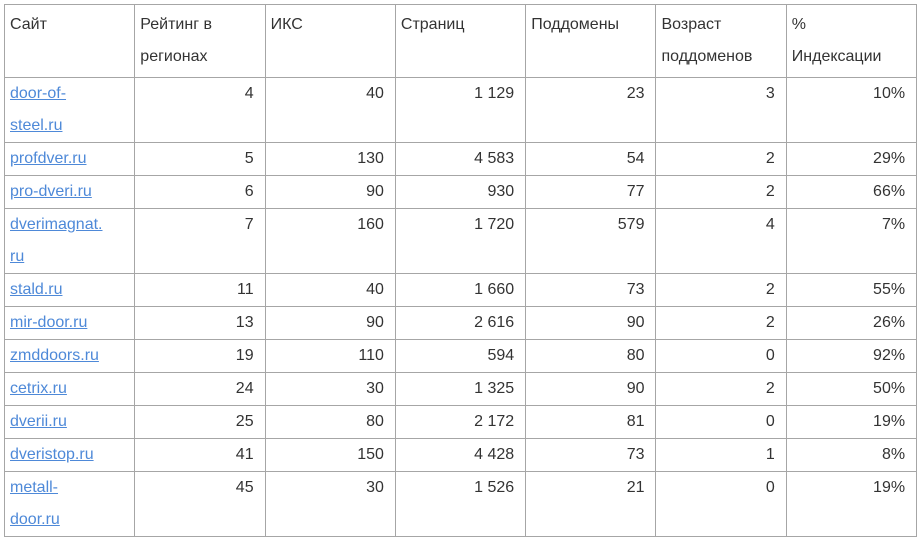  I want to click on value-cell: 930, so click(460, 192).